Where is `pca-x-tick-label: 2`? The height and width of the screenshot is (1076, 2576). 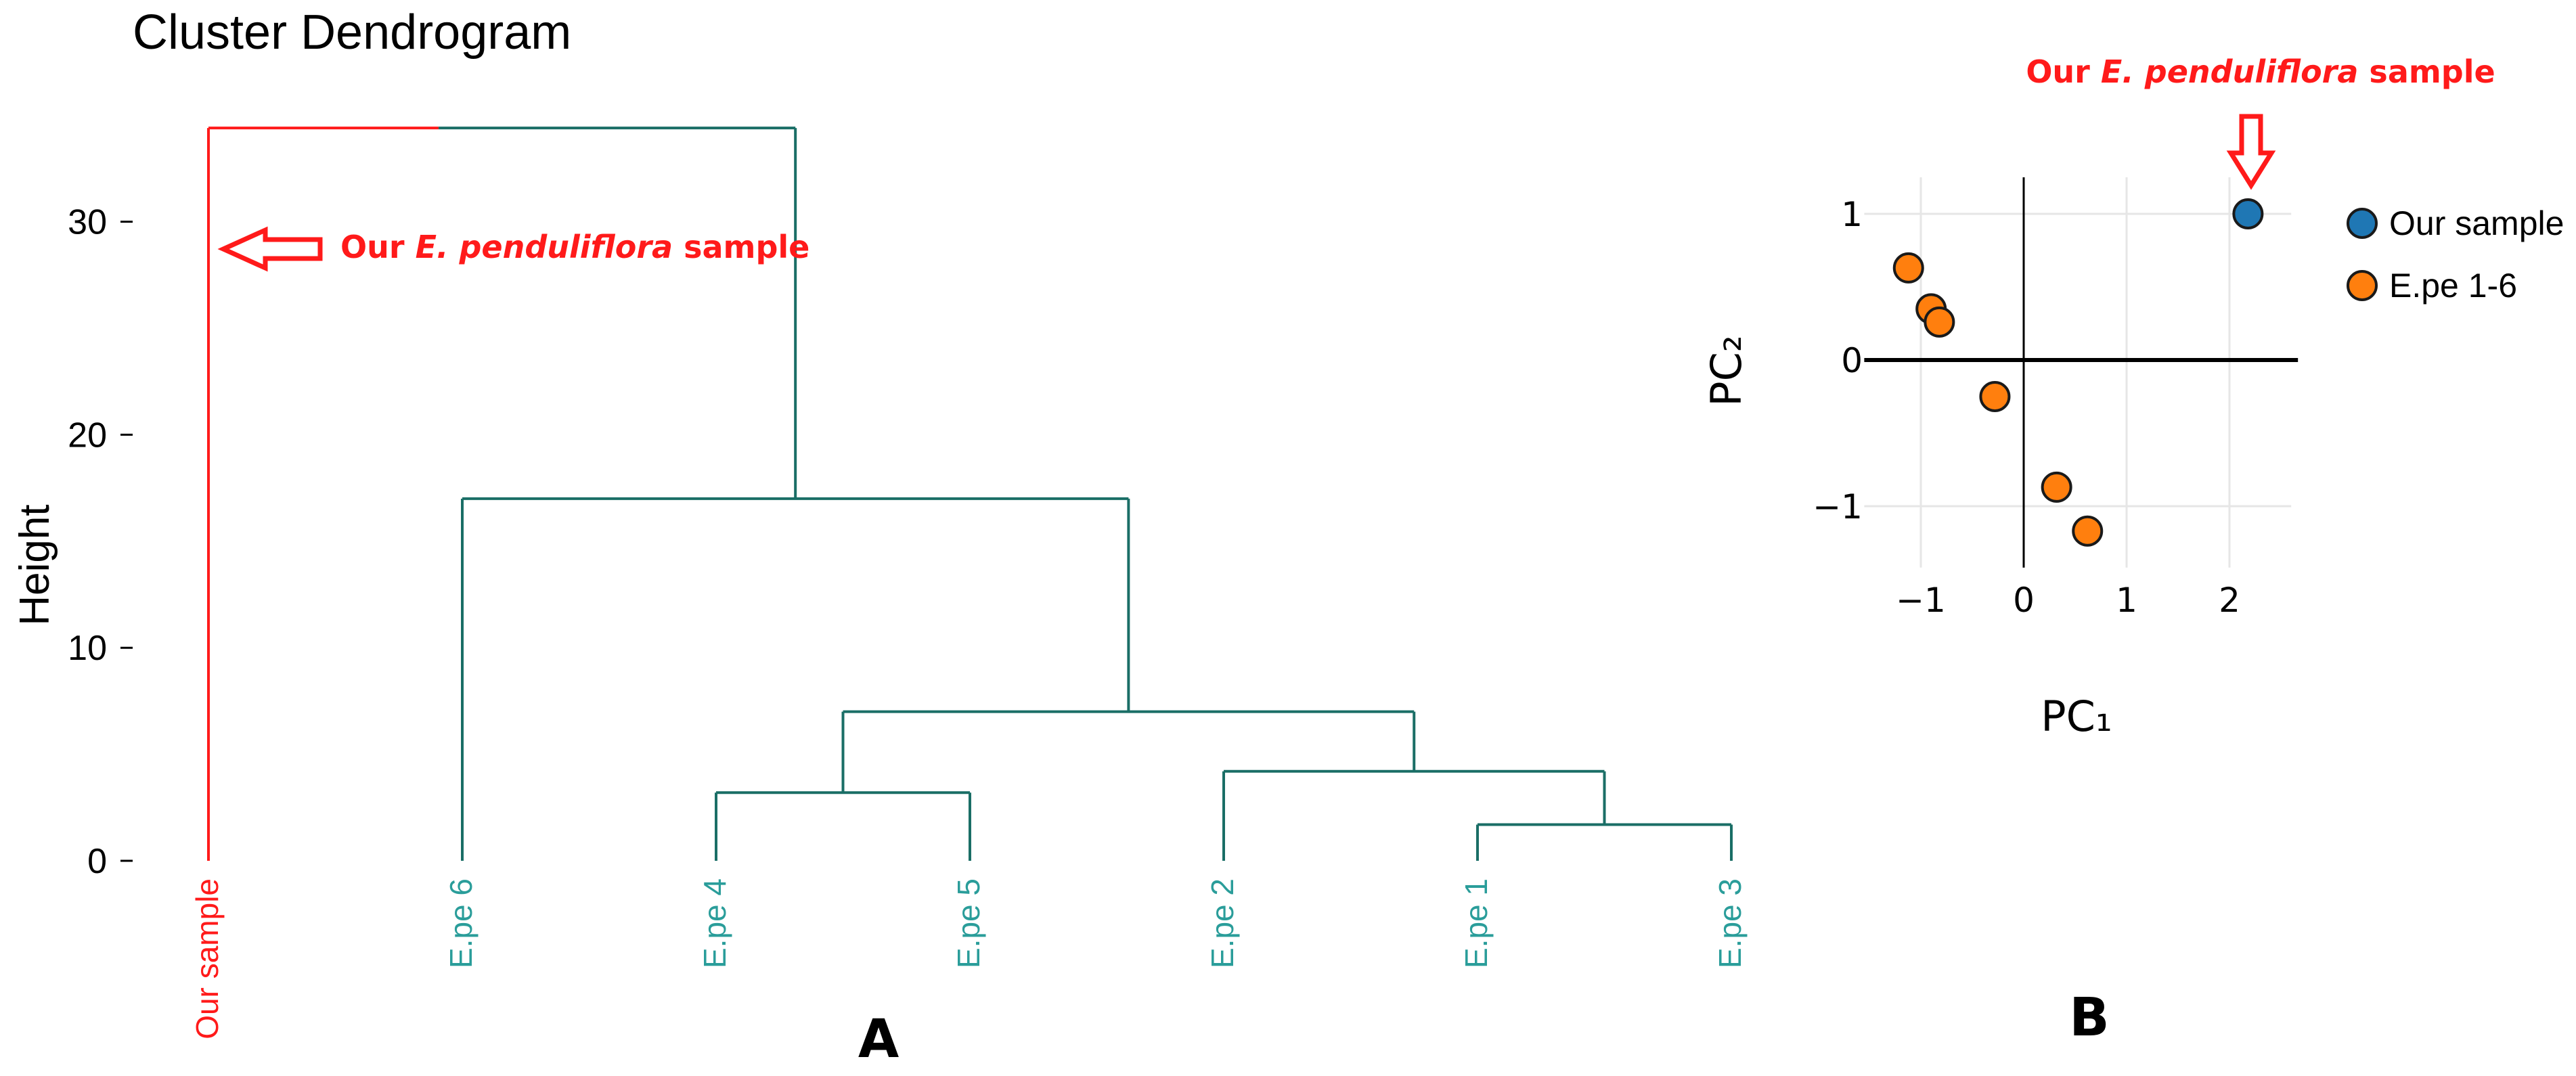 pca-x-tick-label: 2 is located at coordinates (2229, 600).